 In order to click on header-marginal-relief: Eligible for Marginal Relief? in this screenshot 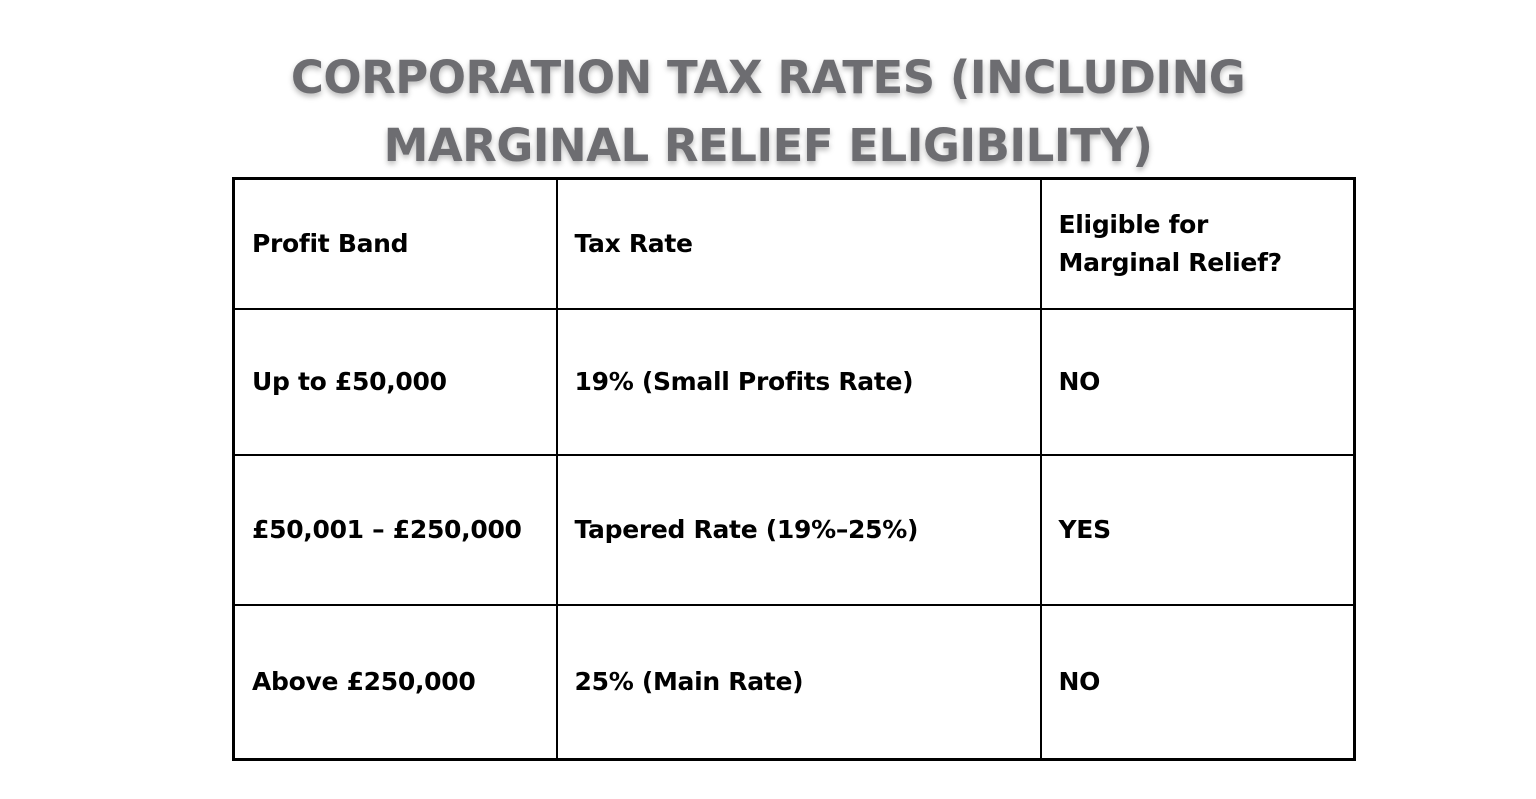, I will do `click(1197, 243)`.